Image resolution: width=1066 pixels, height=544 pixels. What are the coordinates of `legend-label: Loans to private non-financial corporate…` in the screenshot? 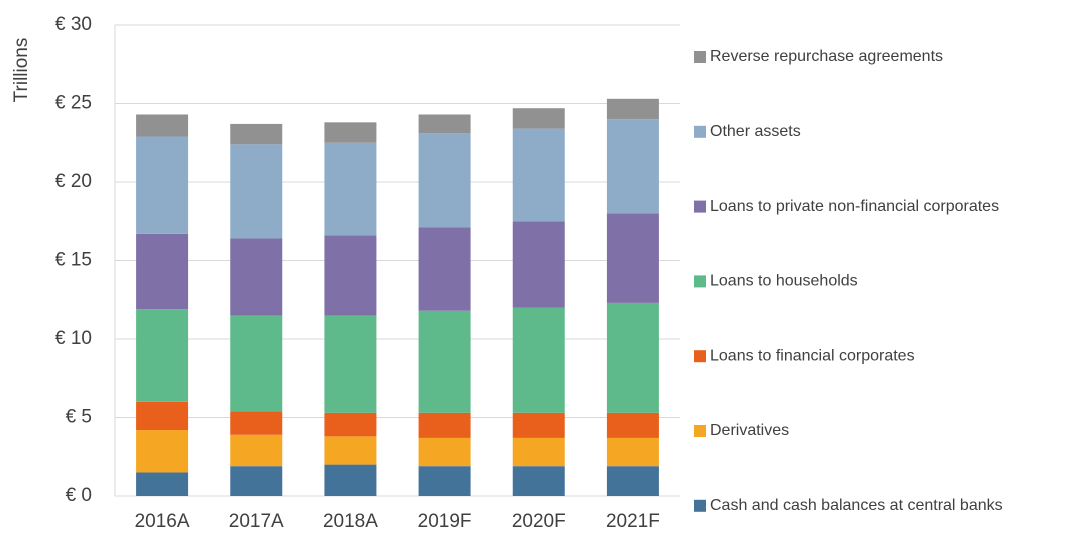 It's located at (854, 206).